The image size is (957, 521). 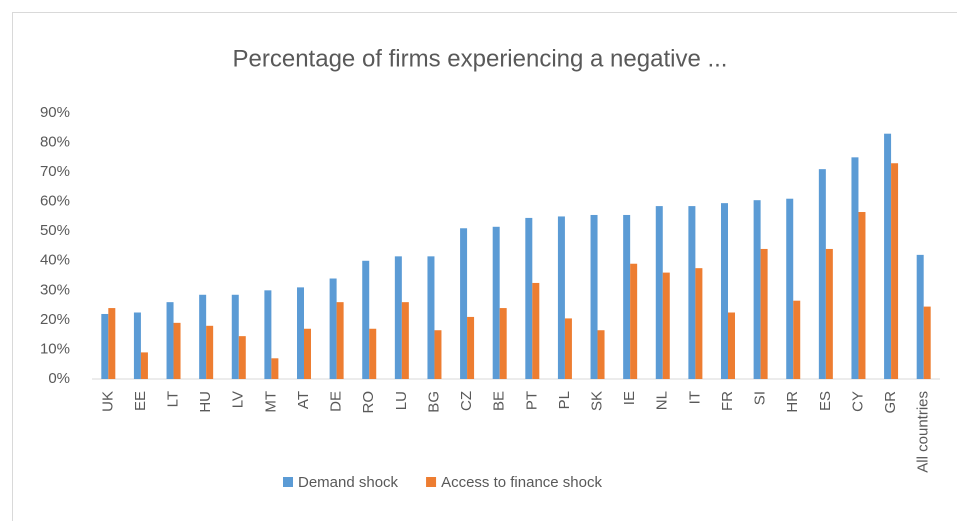 I want to click on x-tick-label: PT, so click(x=531, y=400).